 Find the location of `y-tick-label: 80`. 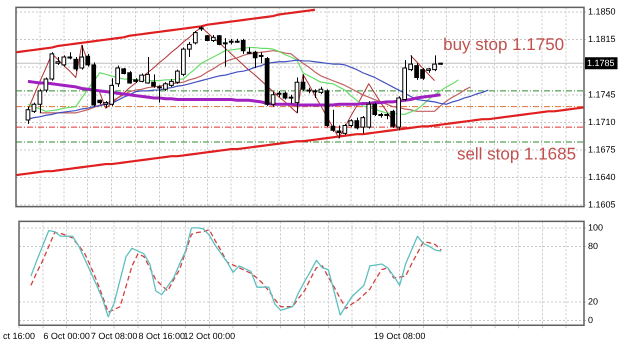

y-tick-label: 80 is located at coordinates (593, 245).